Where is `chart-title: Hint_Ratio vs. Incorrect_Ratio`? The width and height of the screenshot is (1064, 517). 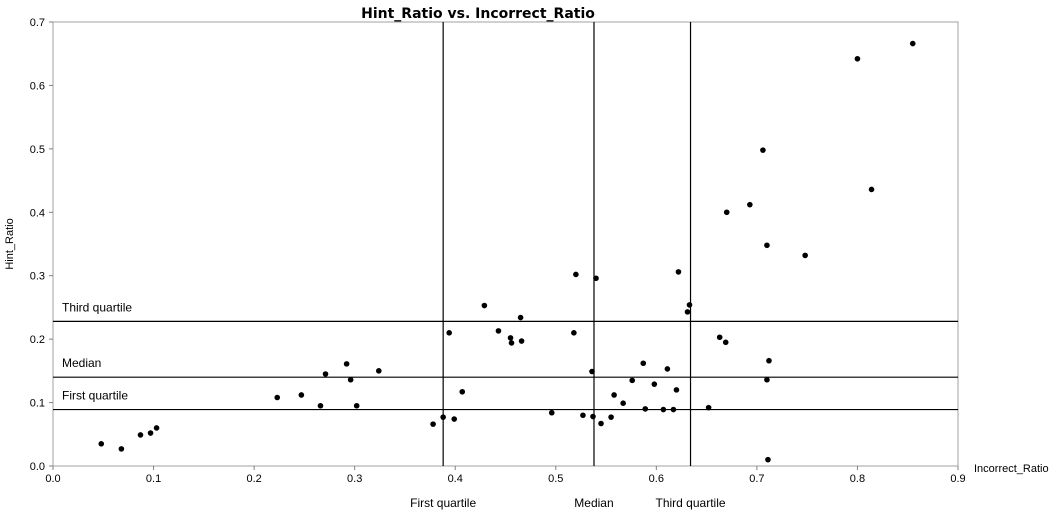 chart-title: Hint_Ratio vs. Incorrect_Ratio is located at coordinates (478, 14).